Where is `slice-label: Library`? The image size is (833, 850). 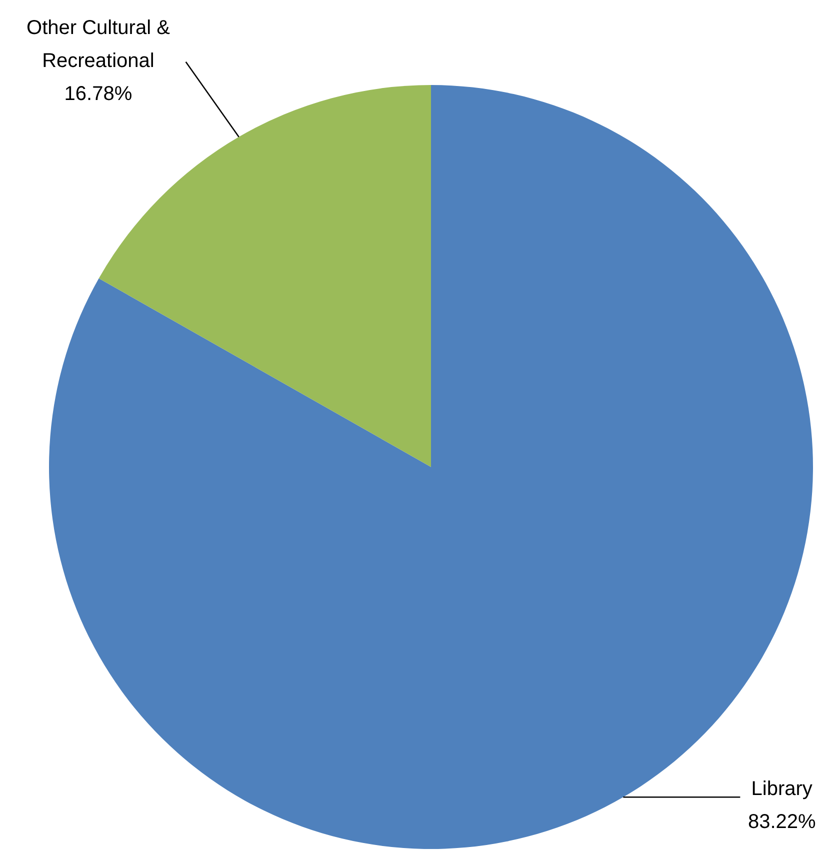
slice-label: Library is located at coordinates (781, 789).